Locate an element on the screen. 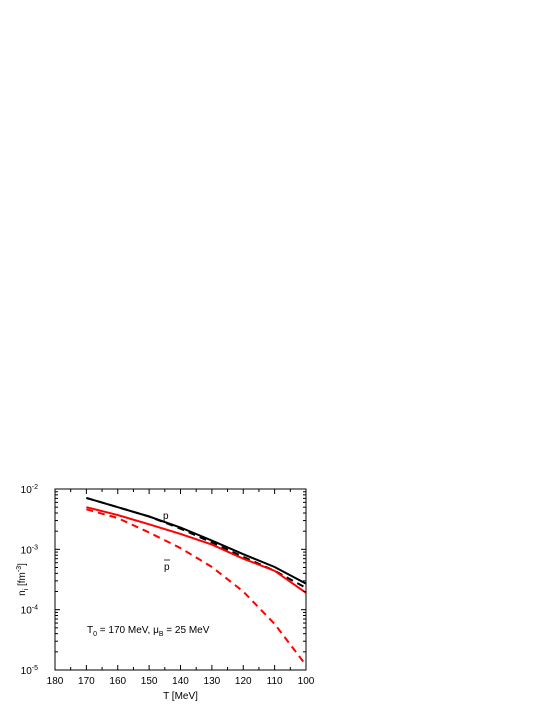 This screenshot has height=720, width=556. x-tick-label: 160 is located at coordinates (117, 681).